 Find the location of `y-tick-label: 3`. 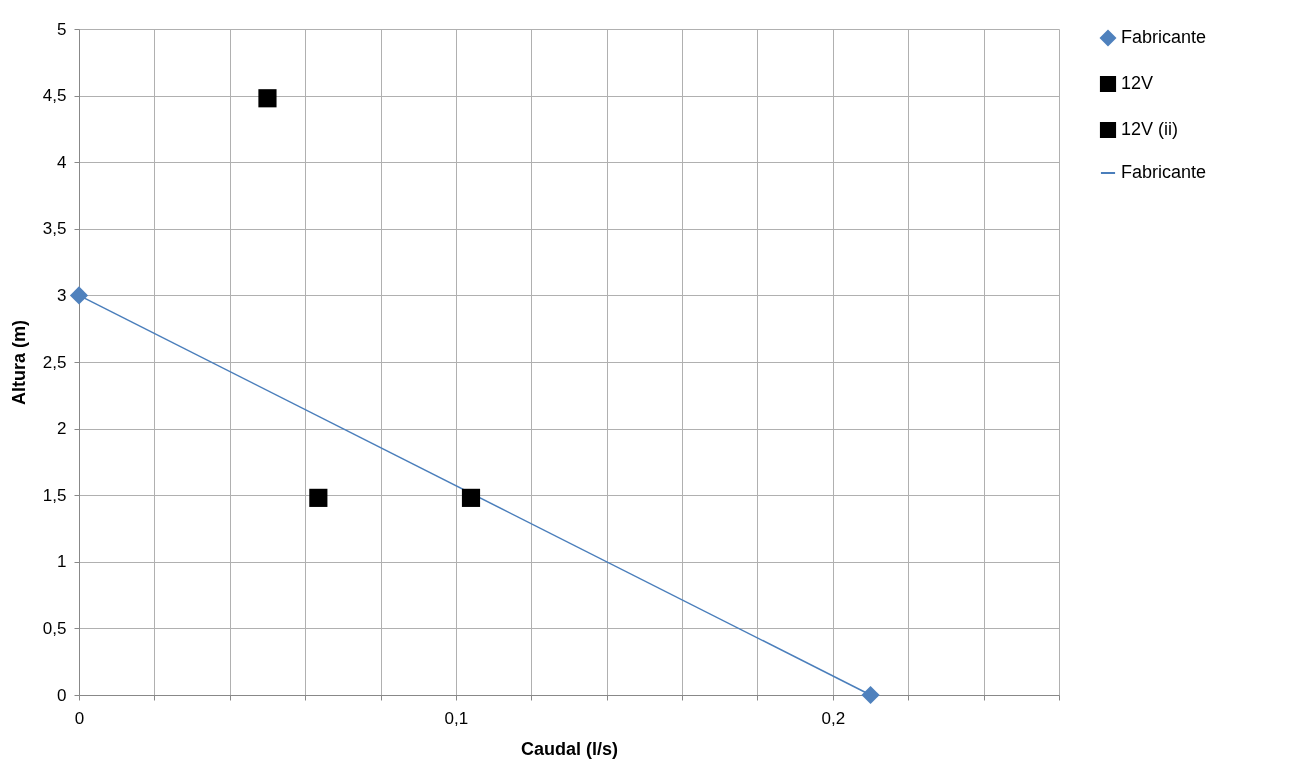

y-tick-label: 3 is located at coordinates (62, 295).